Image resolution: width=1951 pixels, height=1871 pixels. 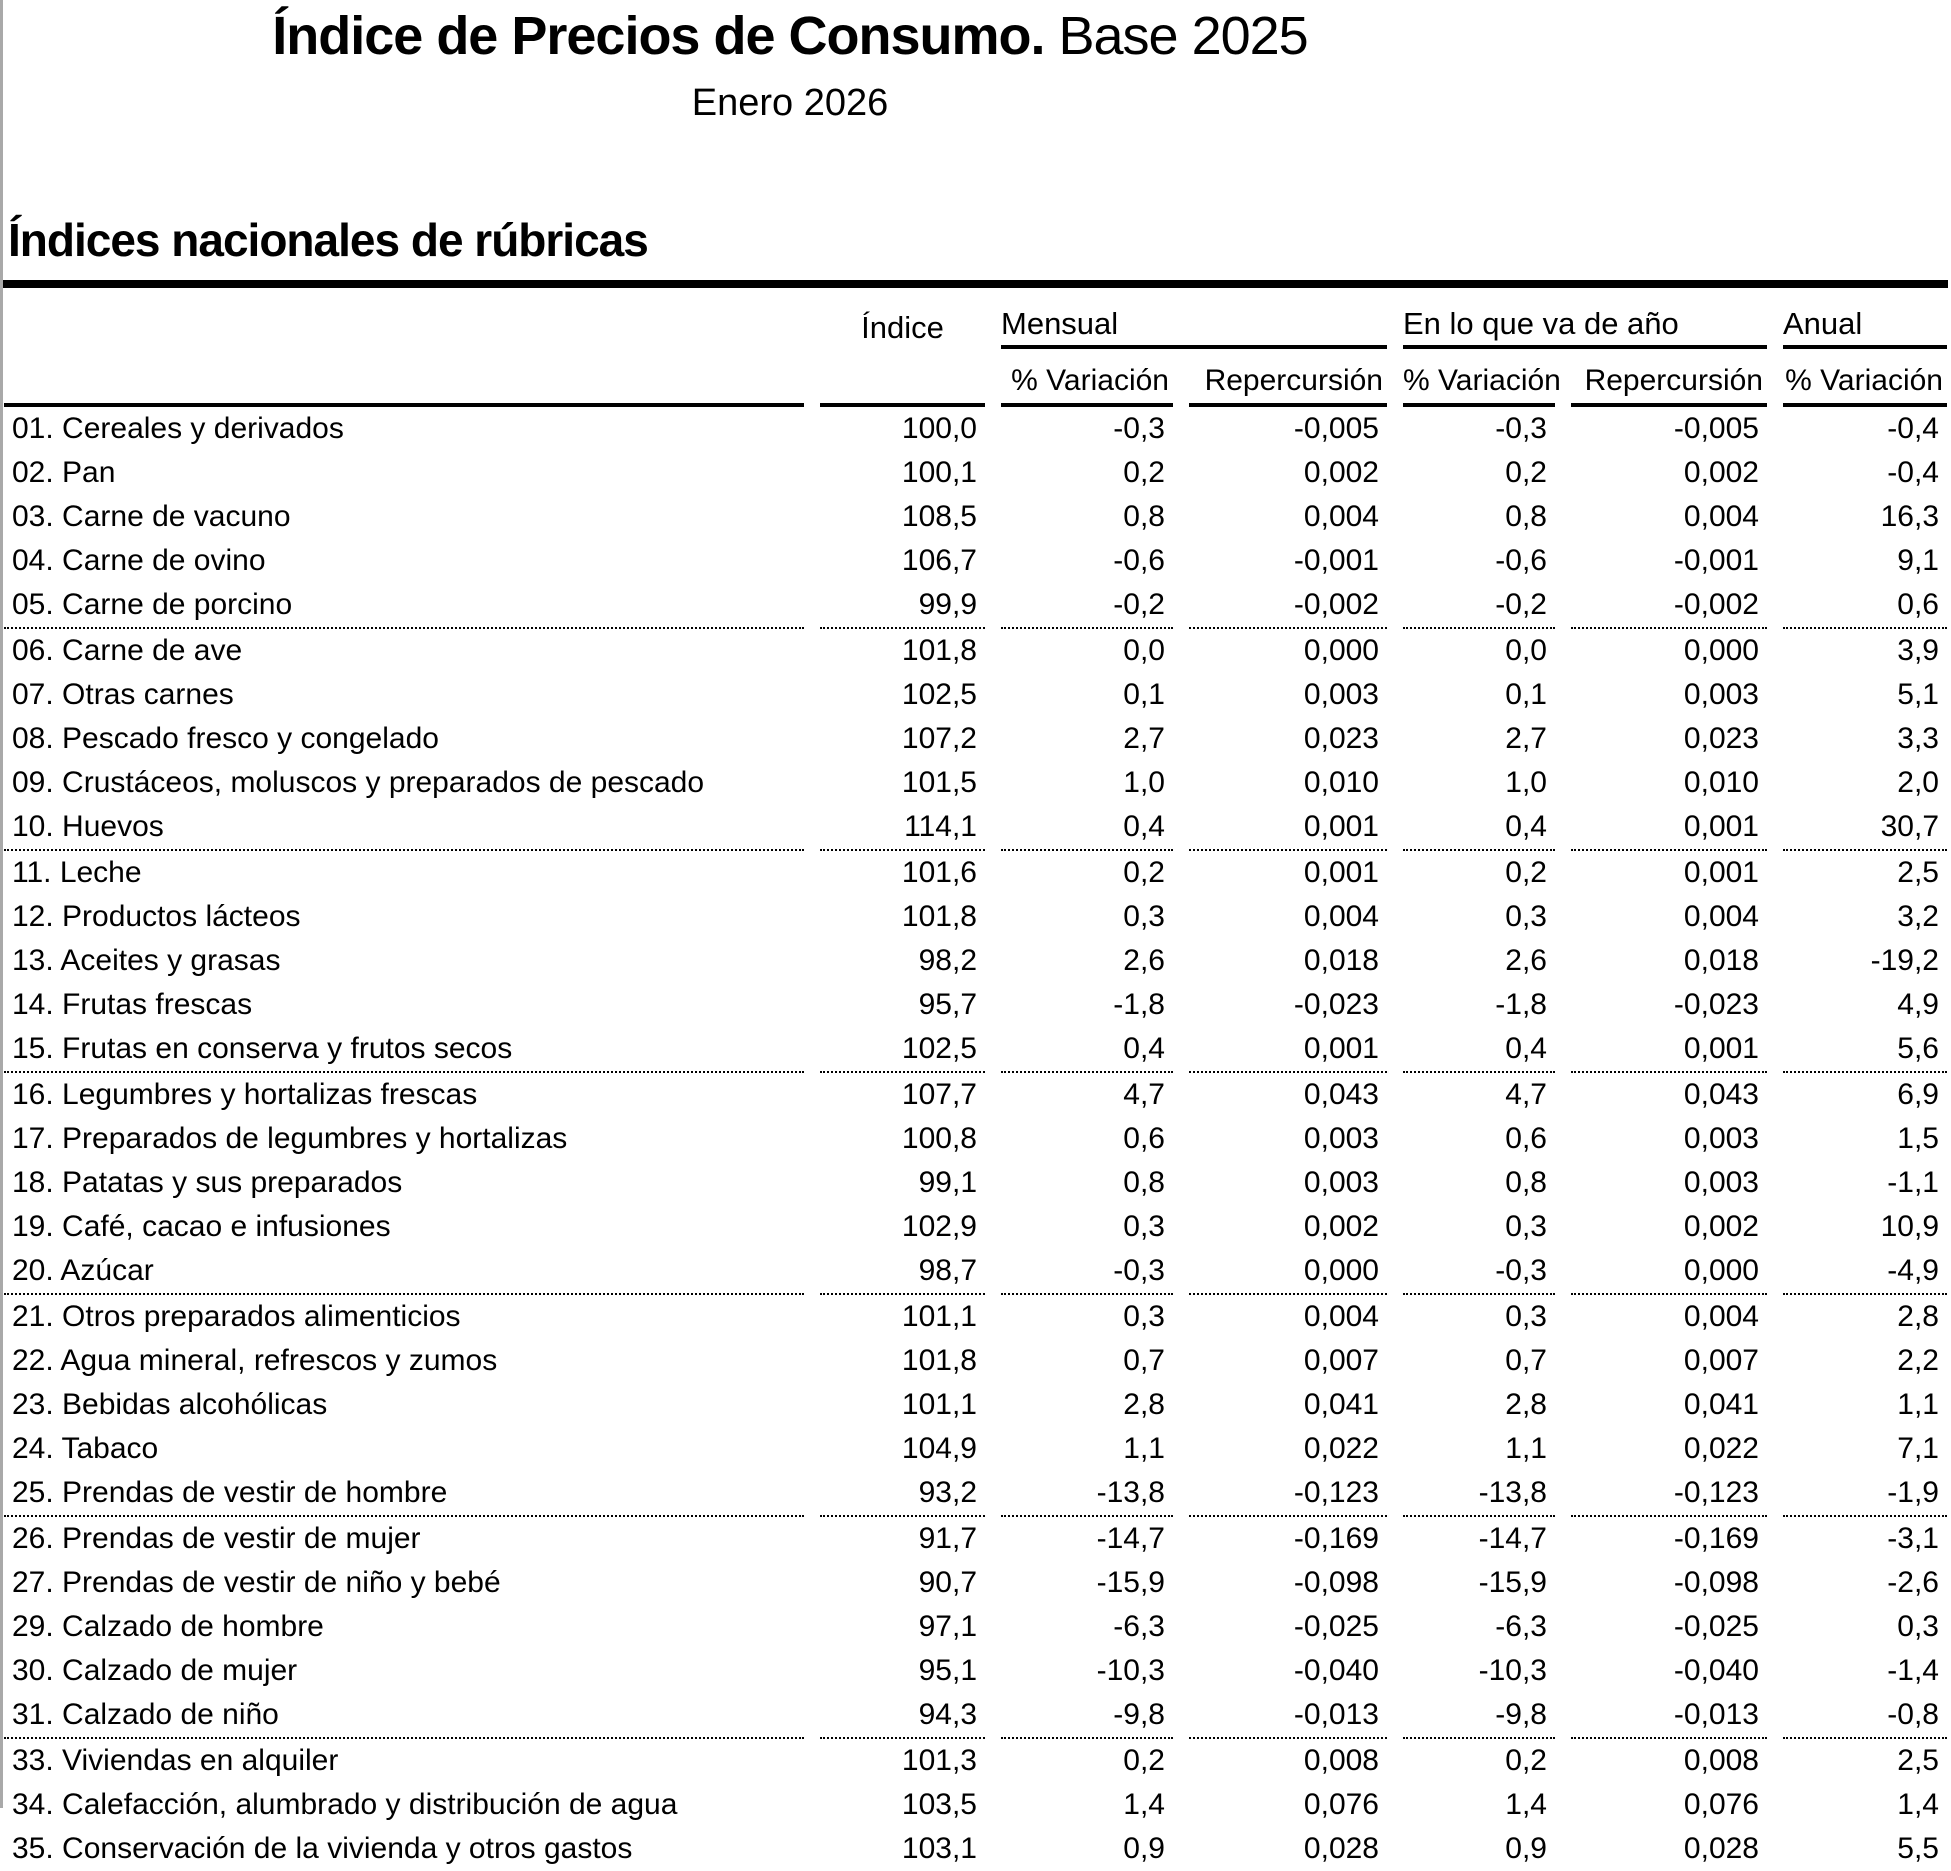 What do you see at coordinates (1721, 1849) in the screenshot?
I see `cell-ytd-repercusion: 0,028` at bounding box center [1721, 1849].